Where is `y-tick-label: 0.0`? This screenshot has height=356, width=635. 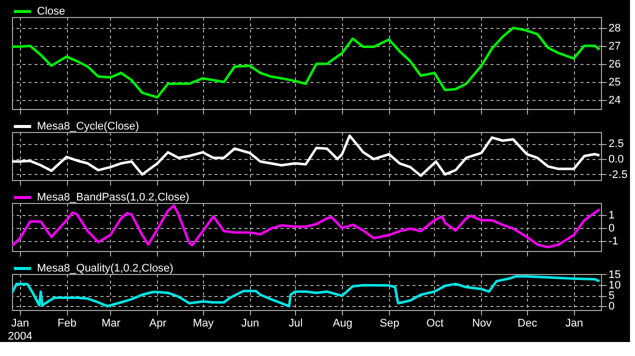 y-tick-label: 0.0 is located at coordinates (616, 160).